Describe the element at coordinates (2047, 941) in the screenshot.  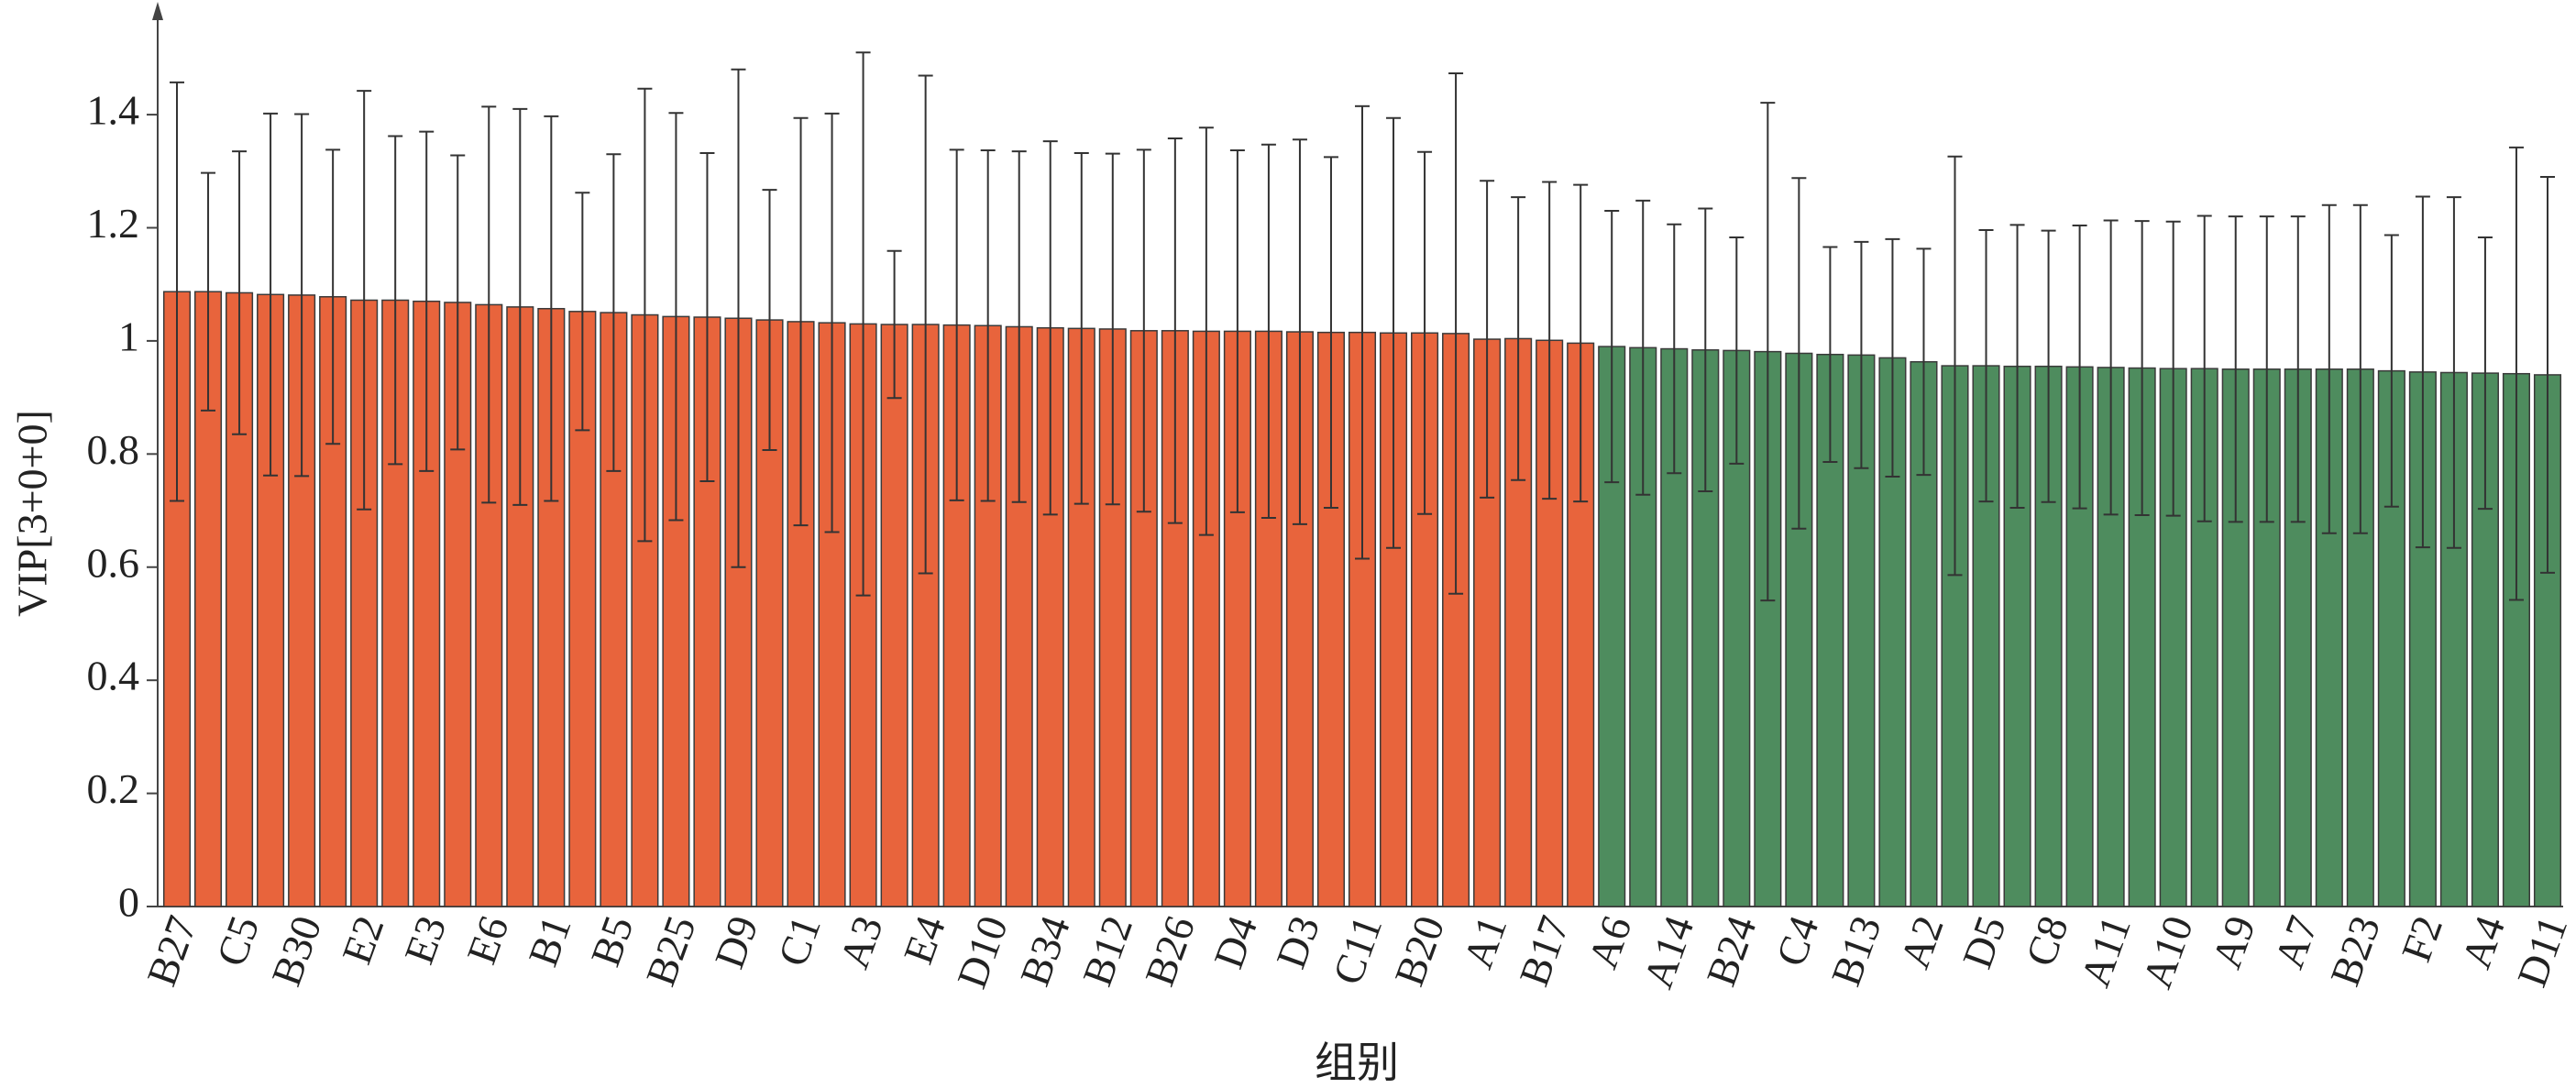
I see `x-tick-label: C8` at that location.